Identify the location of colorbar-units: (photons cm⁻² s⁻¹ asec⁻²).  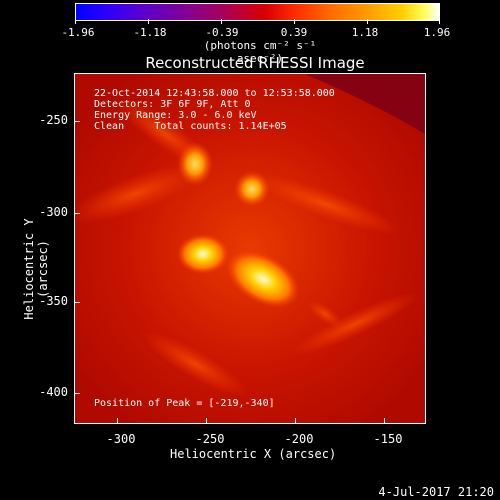
(260, 52).